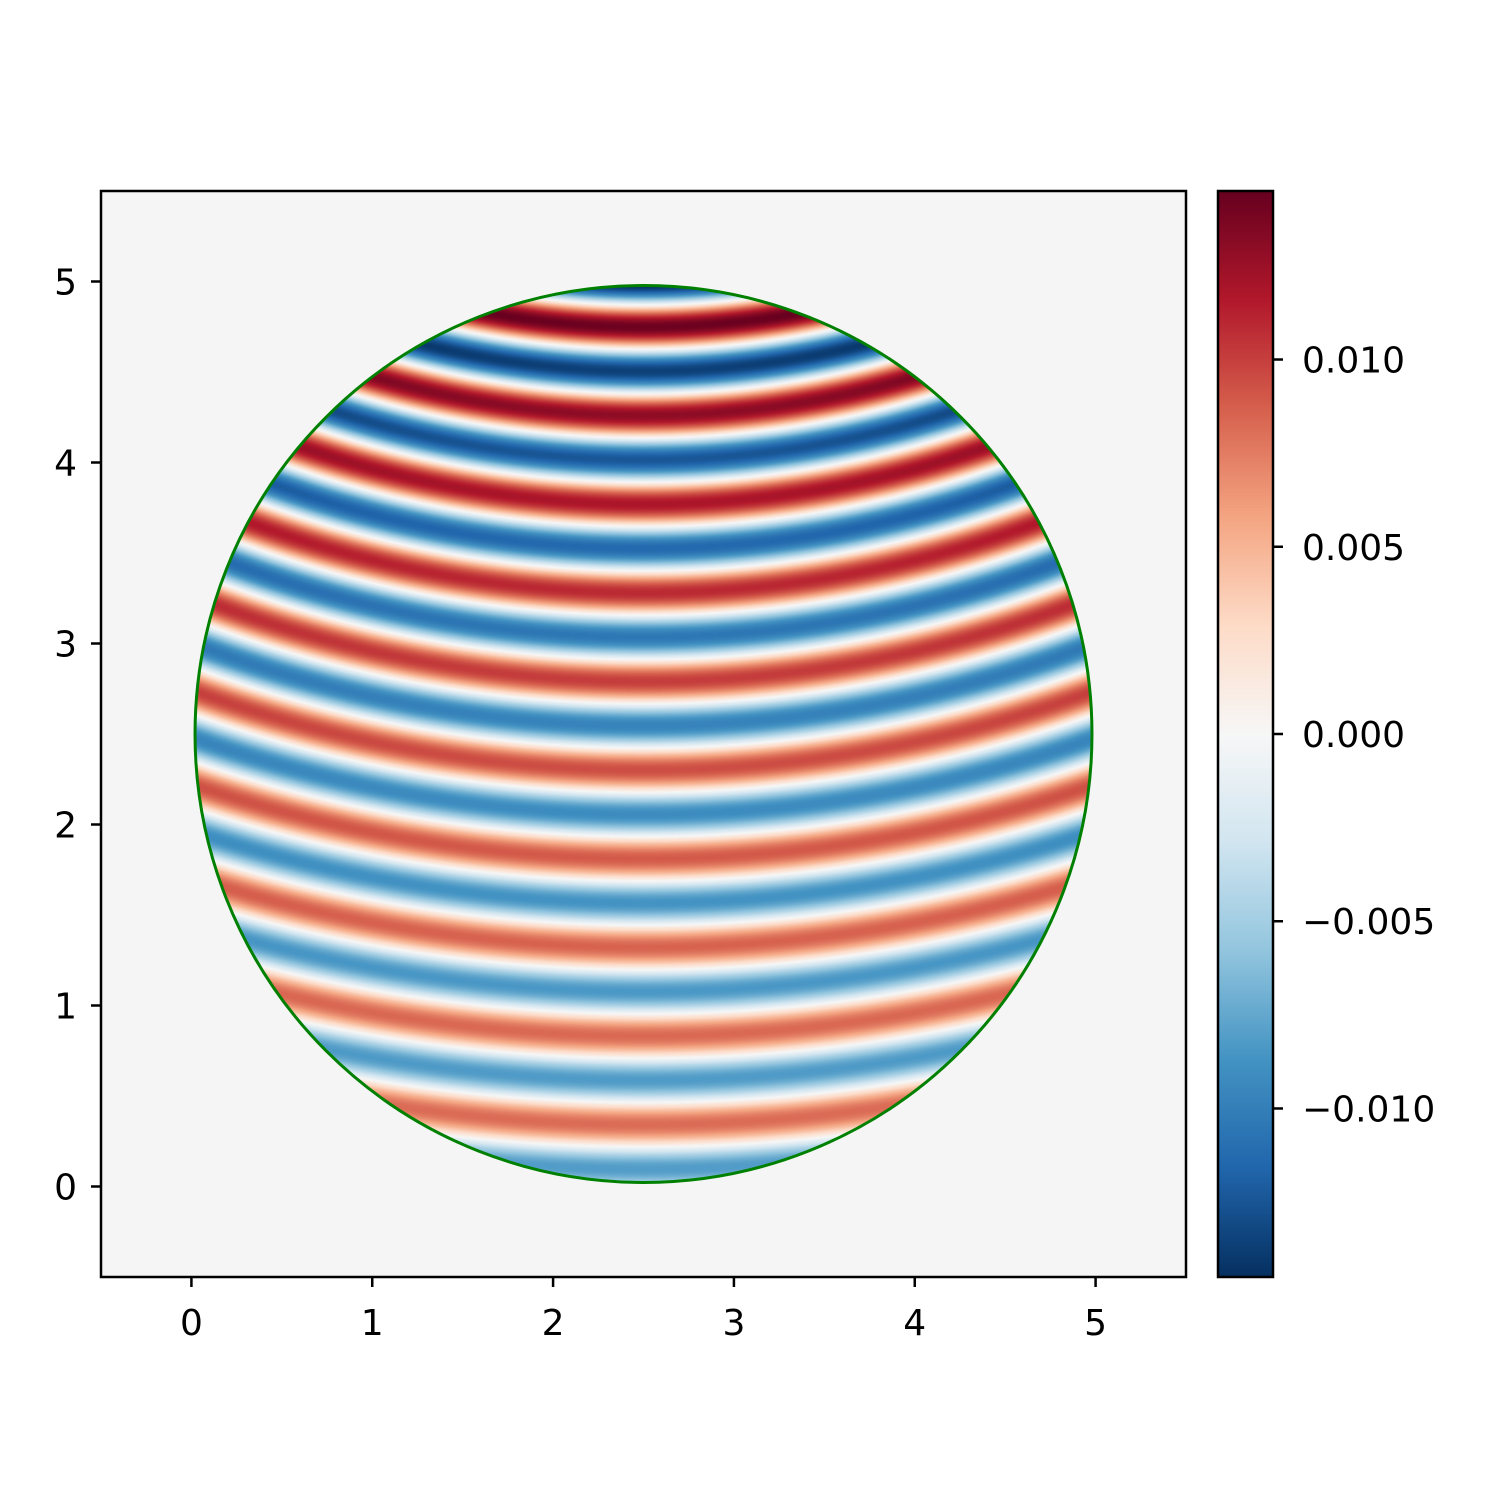 Image resolution: width=1500 pixels, height=1500 pixels. I want to click on x-tick-label: 3, so click(733, 1323).